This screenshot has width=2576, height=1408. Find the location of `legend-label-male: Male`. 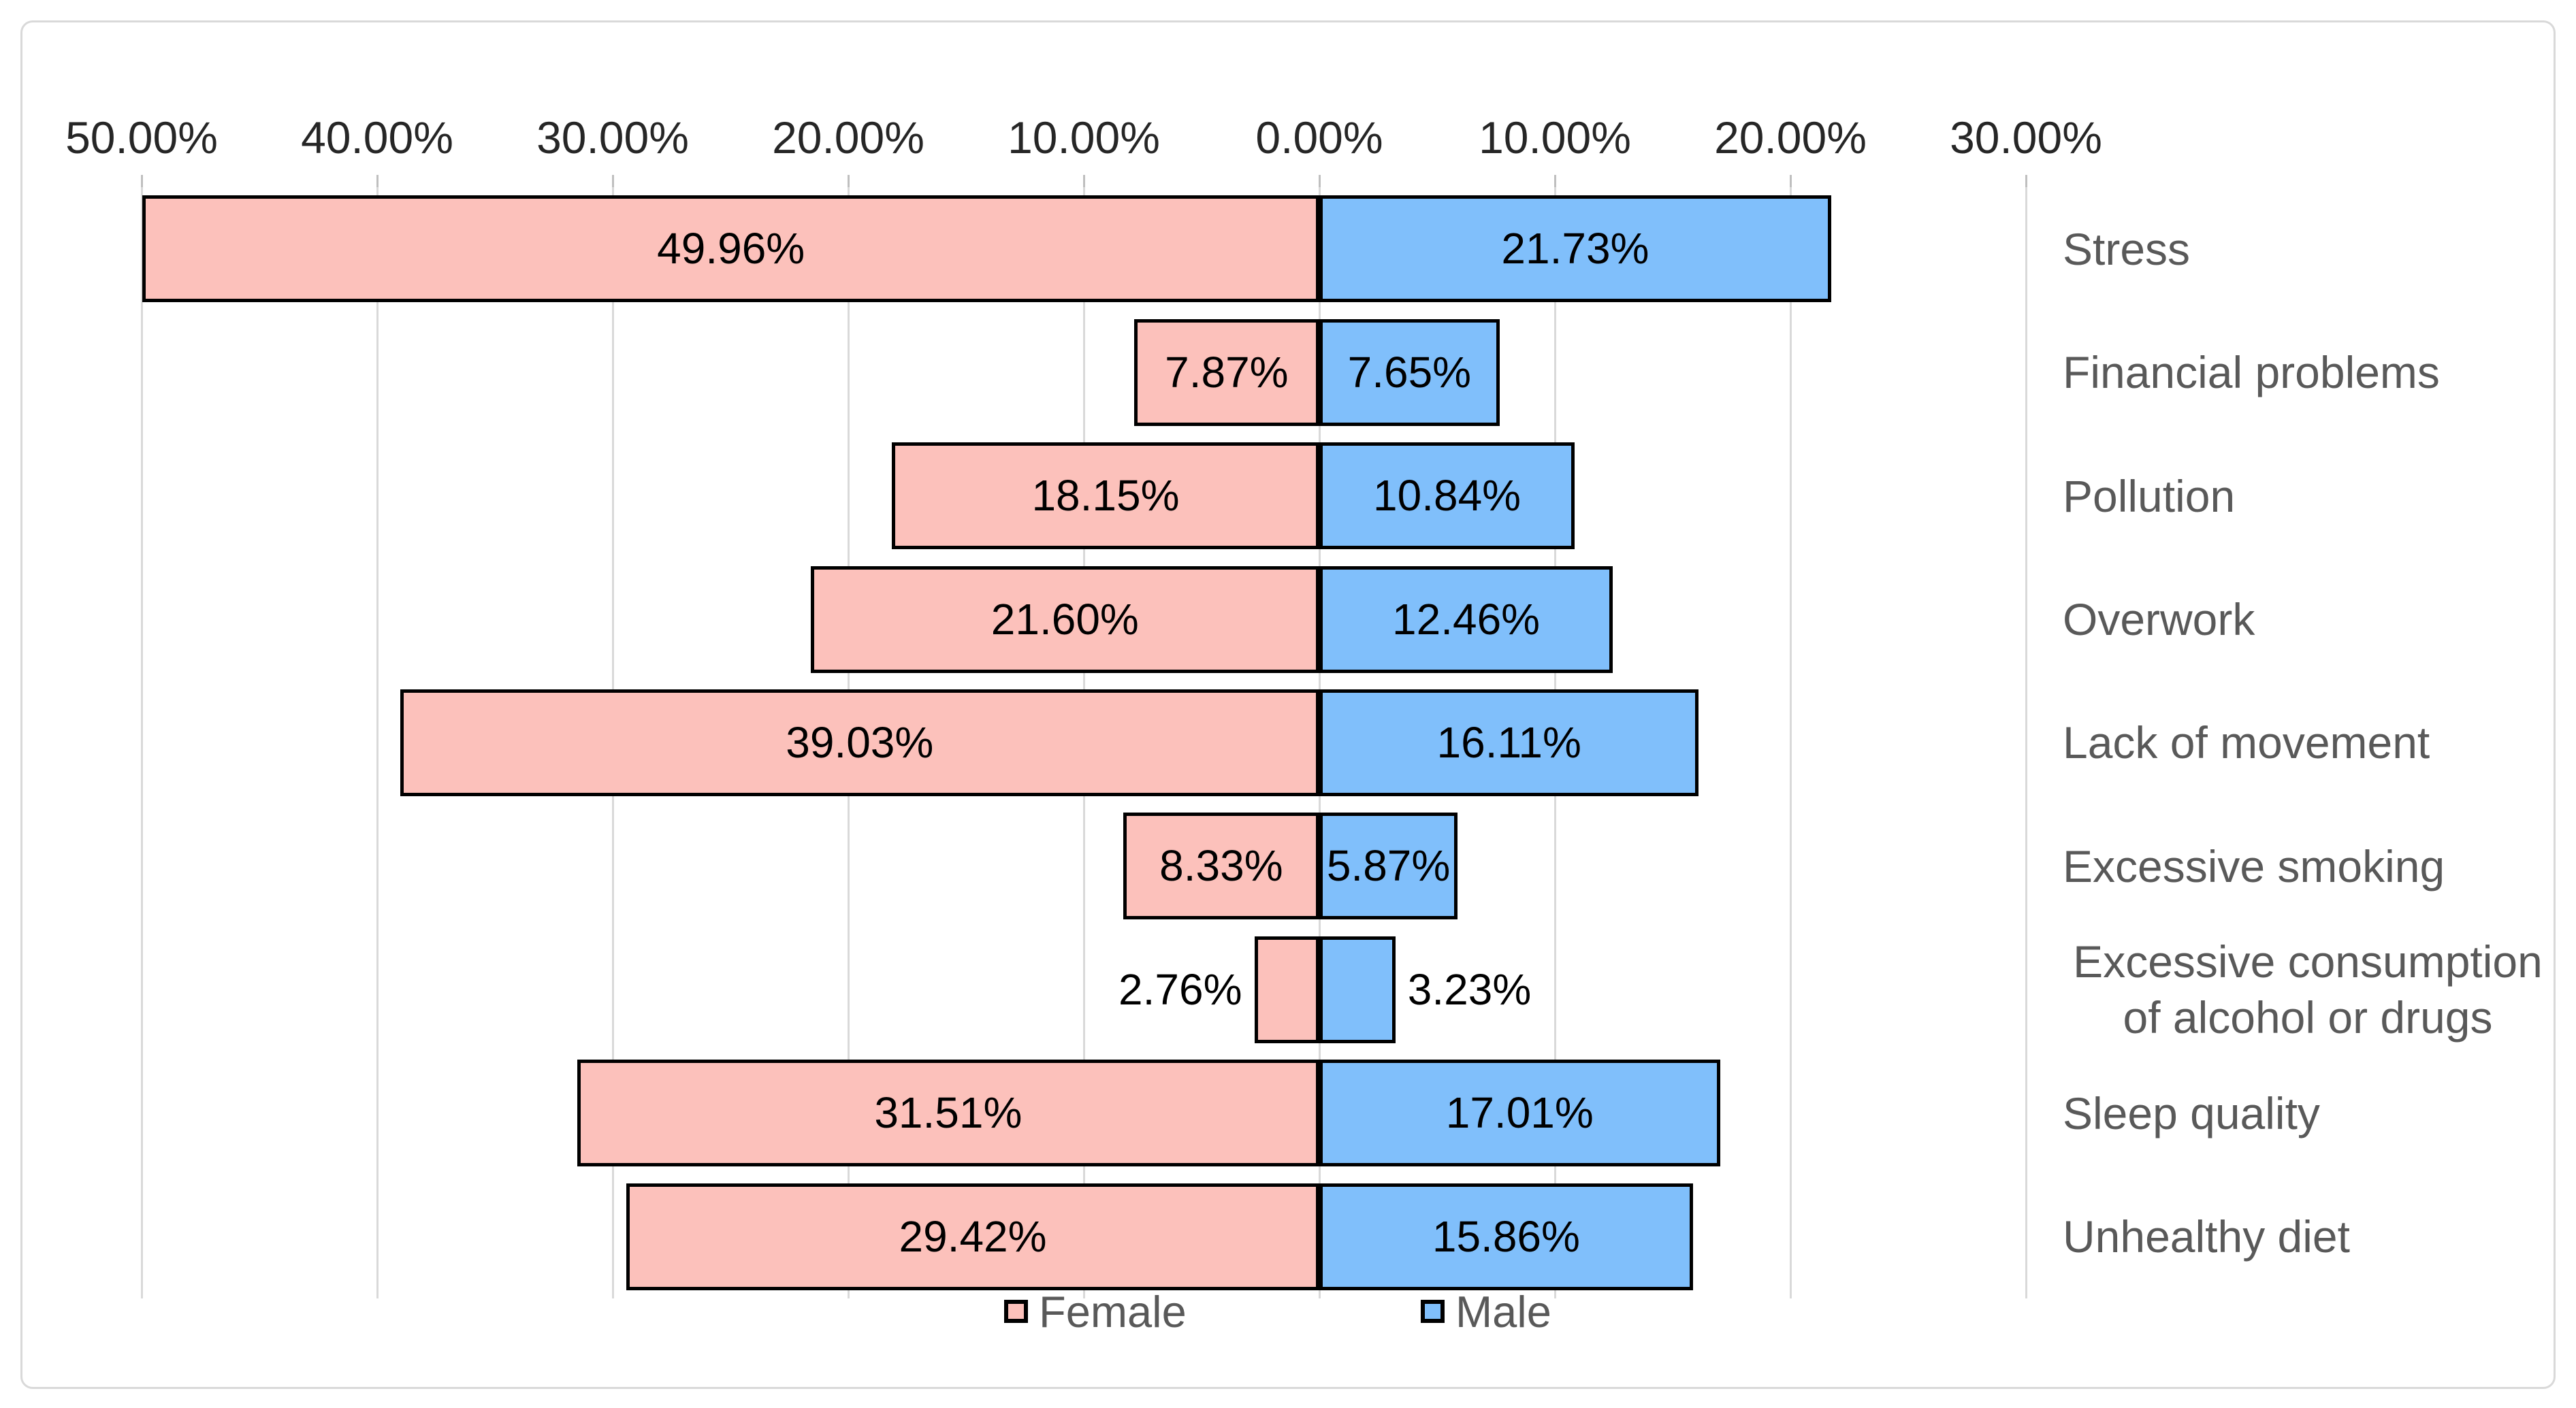

legend-label-male: Male is located at coordinates (1503, 1311).